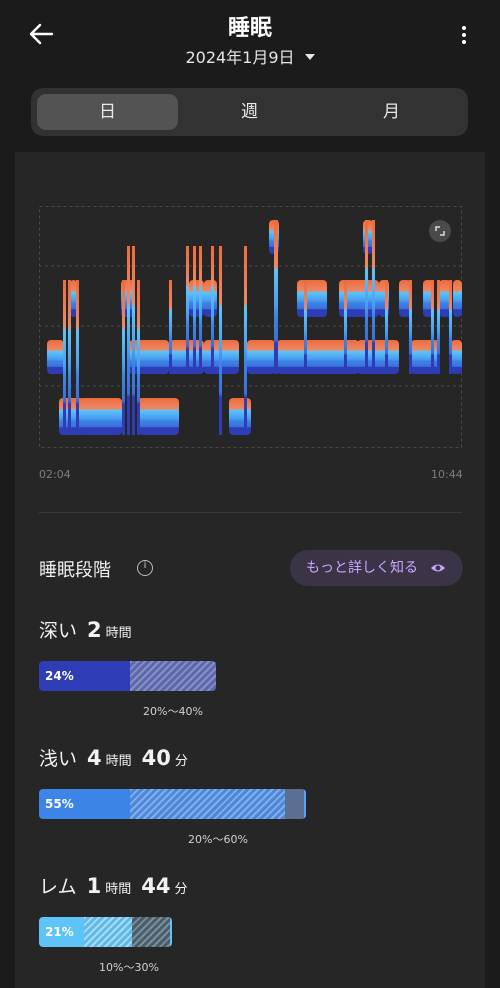  I want to click on stage-deep-hours: 2, so click(94, 630).